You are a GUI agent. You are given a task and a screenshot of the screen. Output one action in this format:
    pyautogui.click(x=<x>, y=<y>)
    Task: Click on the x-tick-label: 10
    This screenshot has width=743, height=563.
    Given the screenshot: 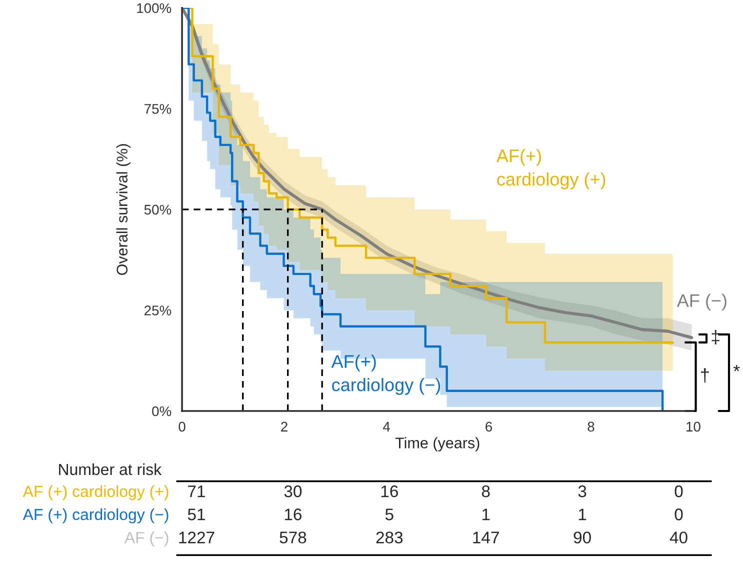 What is the action you would take?
    pyautogui.click(x=693, y=427)
    